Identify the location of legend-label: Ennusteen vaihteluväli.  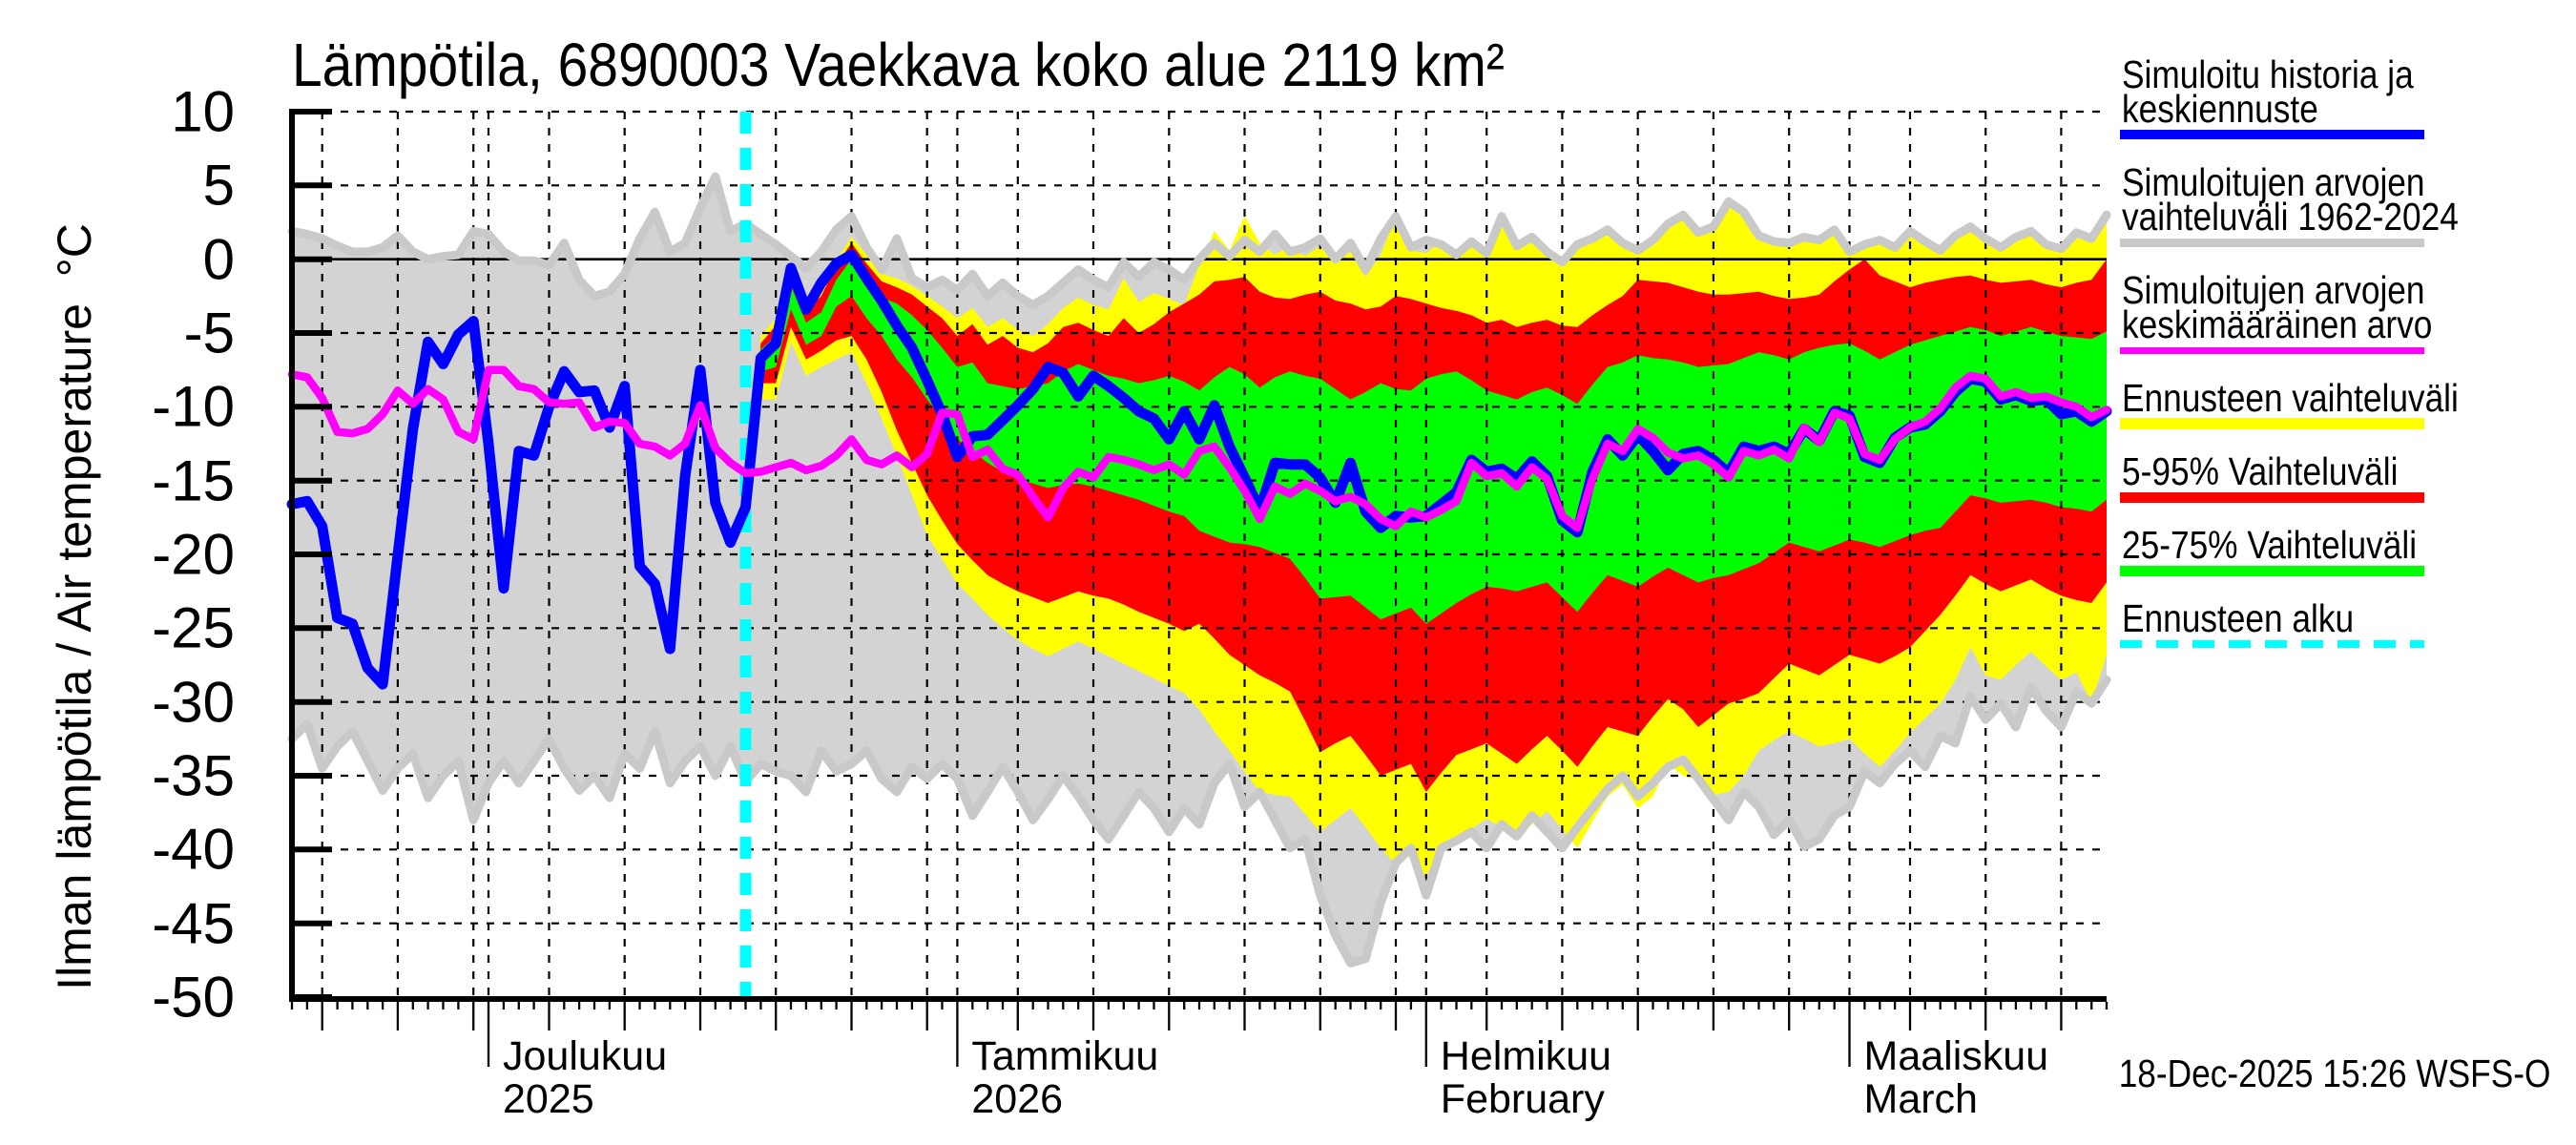
(2290, 398).